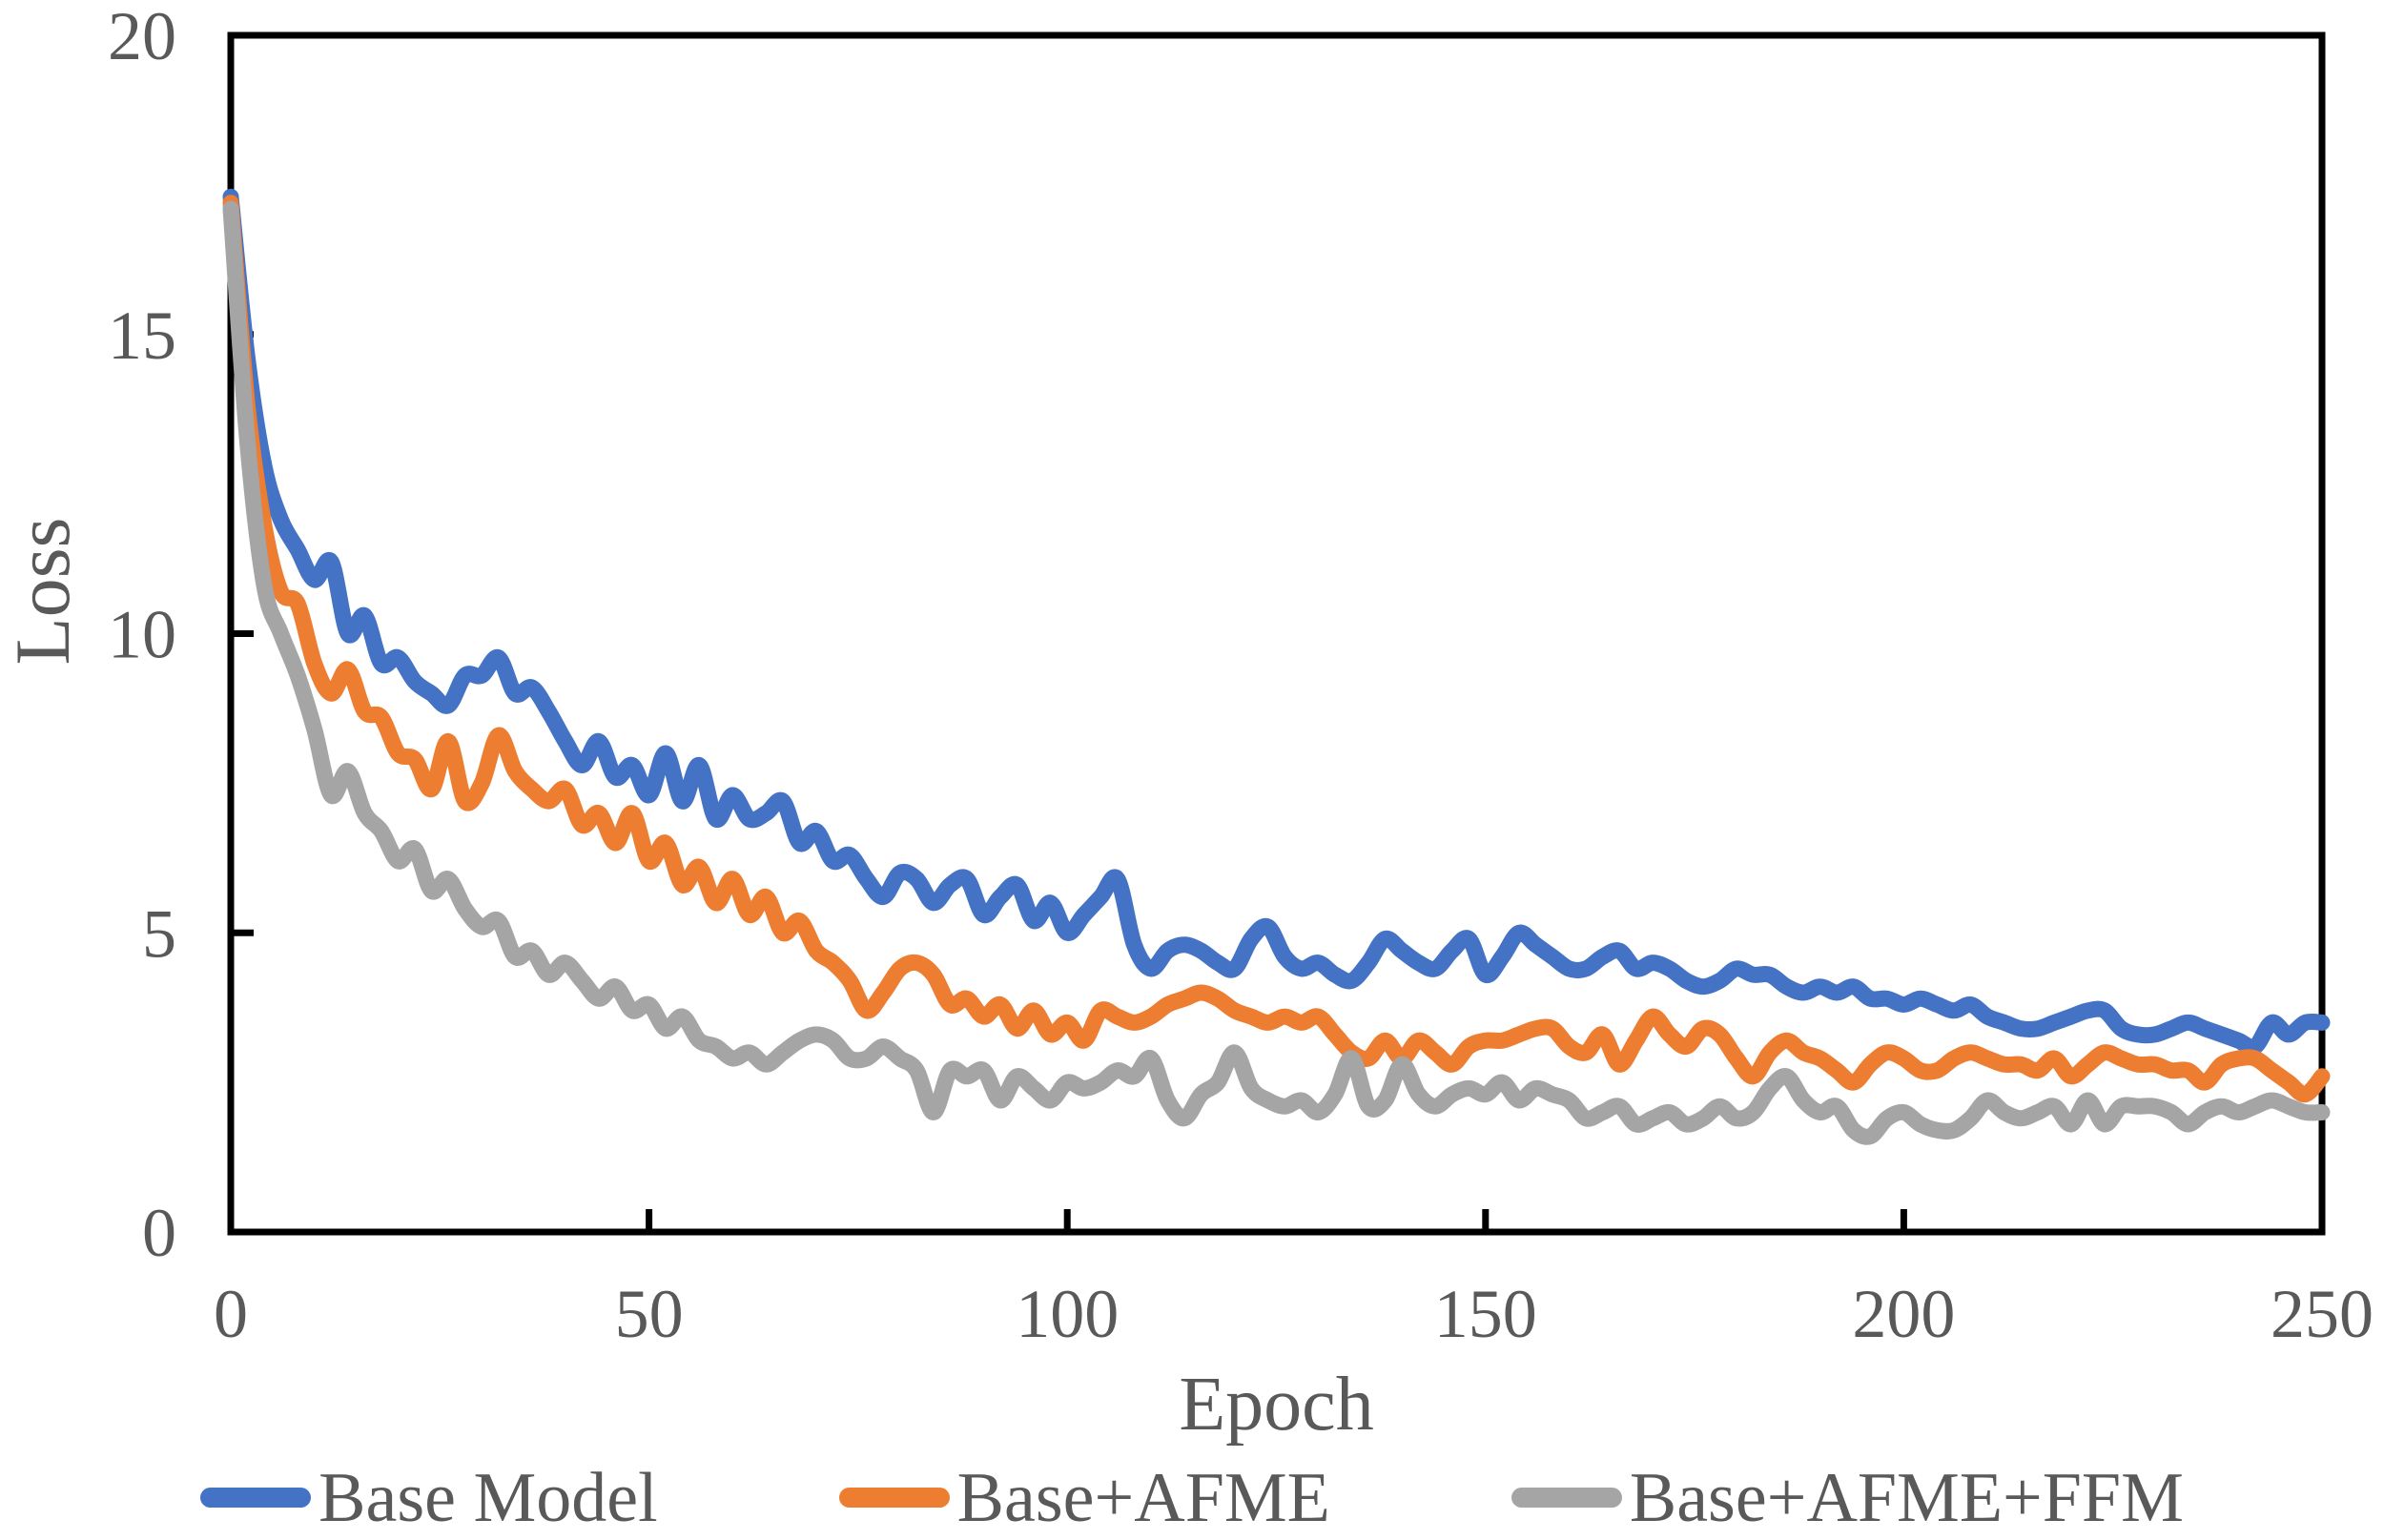  I want to click on x-tick-label: 150, so click(1486, 1314).